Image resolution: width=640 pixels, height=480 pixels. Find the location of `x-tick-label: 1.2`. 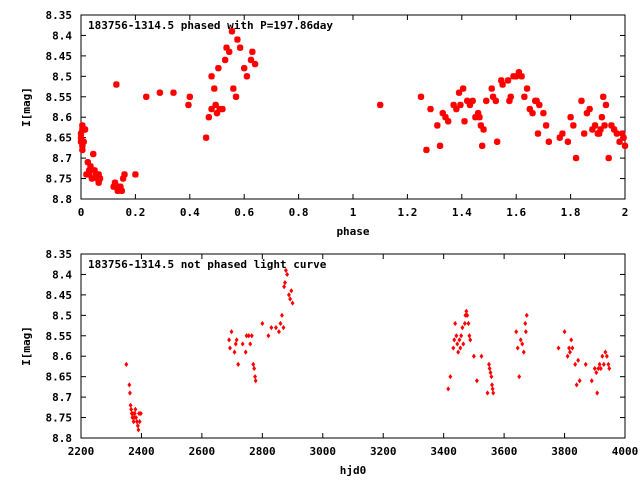

x-tick-label: 1.2 is located at coordinates (407, 212).